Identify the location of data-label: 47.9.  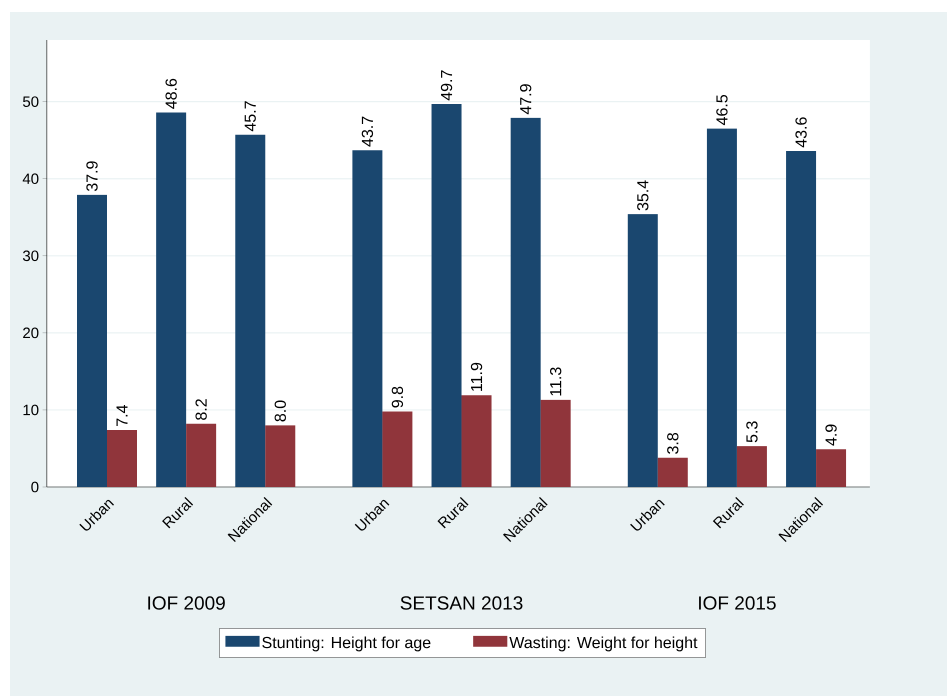
(526, 99).